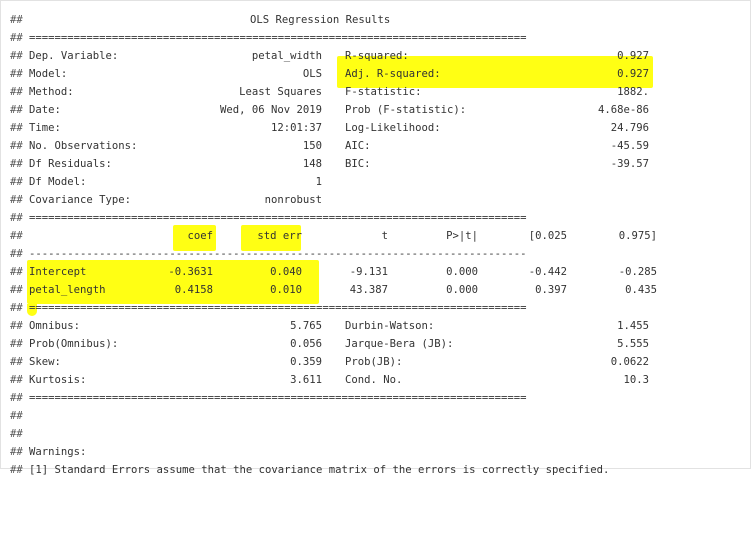 The width and height of the screenshot is (751, 533). I want to click on stat-value: 24.796, so click(629, 128).